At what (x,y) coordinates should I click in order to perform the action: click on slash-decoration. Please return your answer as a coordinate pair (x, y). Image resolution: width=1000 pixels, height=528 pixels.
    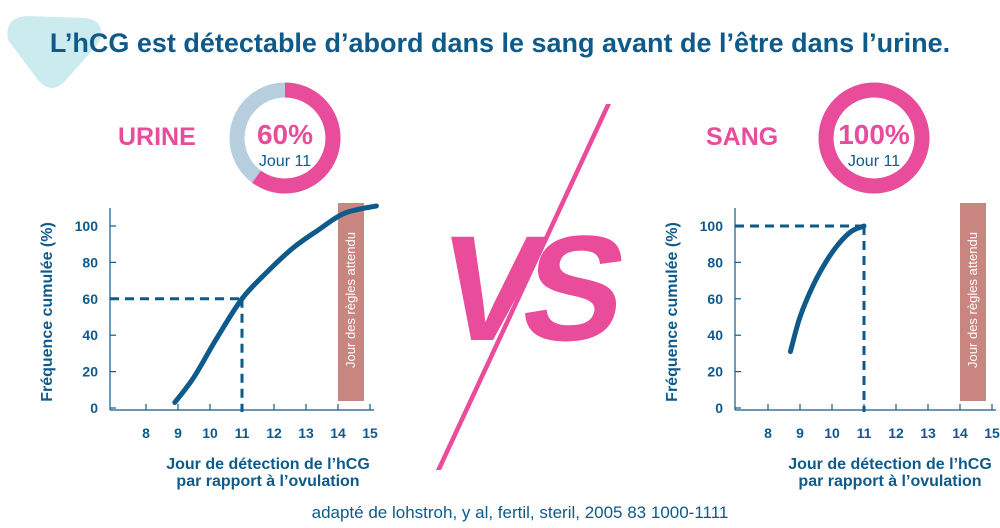
    Looking at the image, I should click on (523, 287).